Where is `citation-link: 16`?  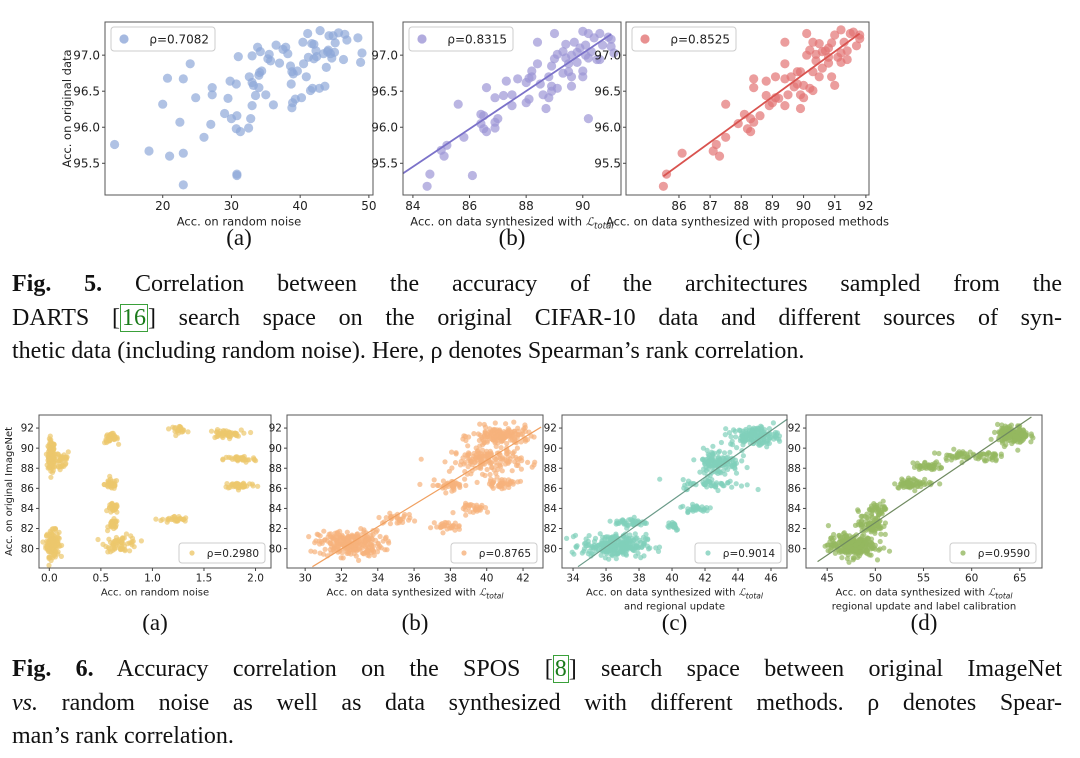 citation-link: 16 is located at coordinates (133, 317).